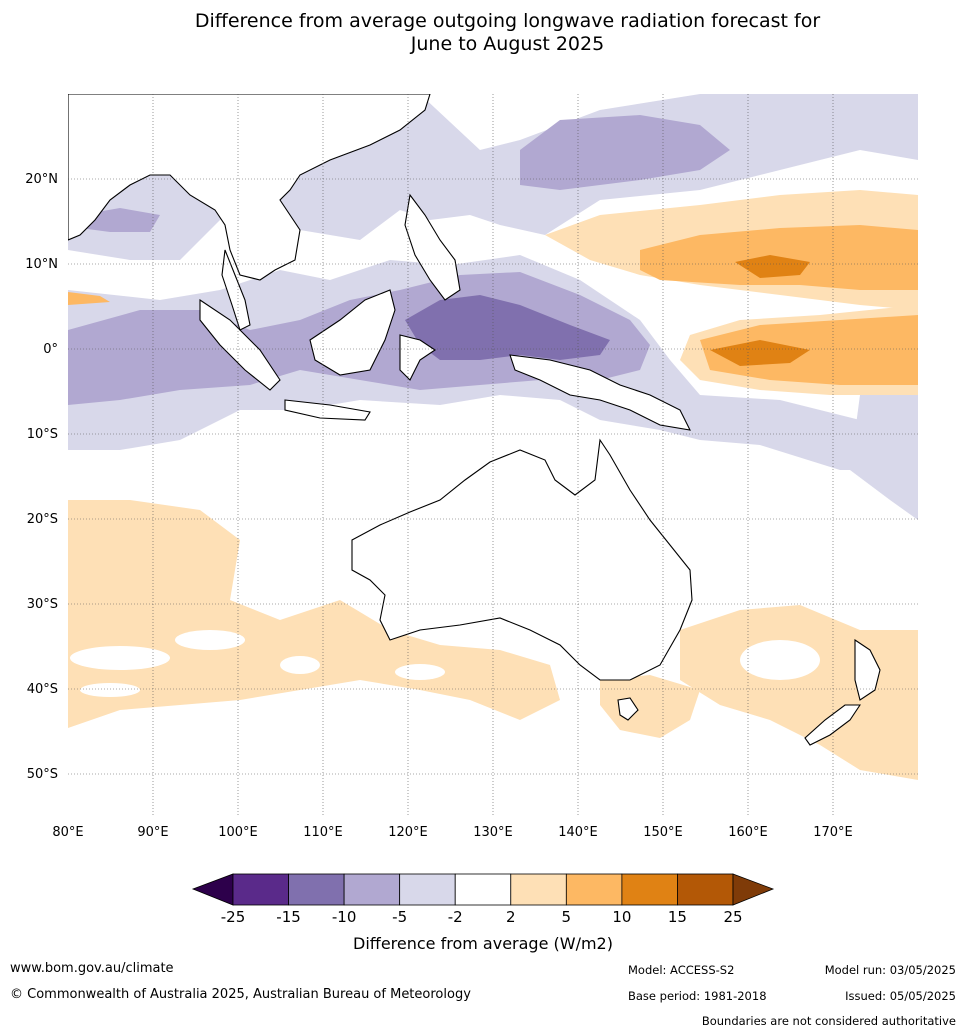 The width and height of the screenshot is (965, 1035). I want to click on colorbar-cells, so click(483, 889).